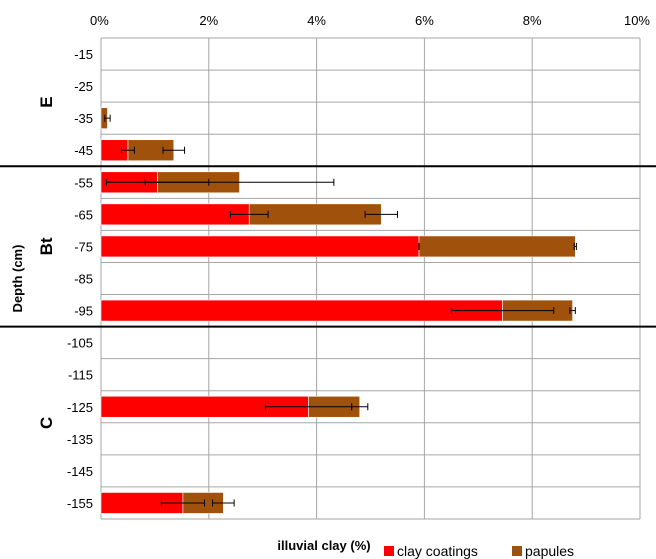 The image size is (656, 559). Describe the element at coordinates (83, 150) in the screenshot. I see `y-tick-label: -45` at that location.